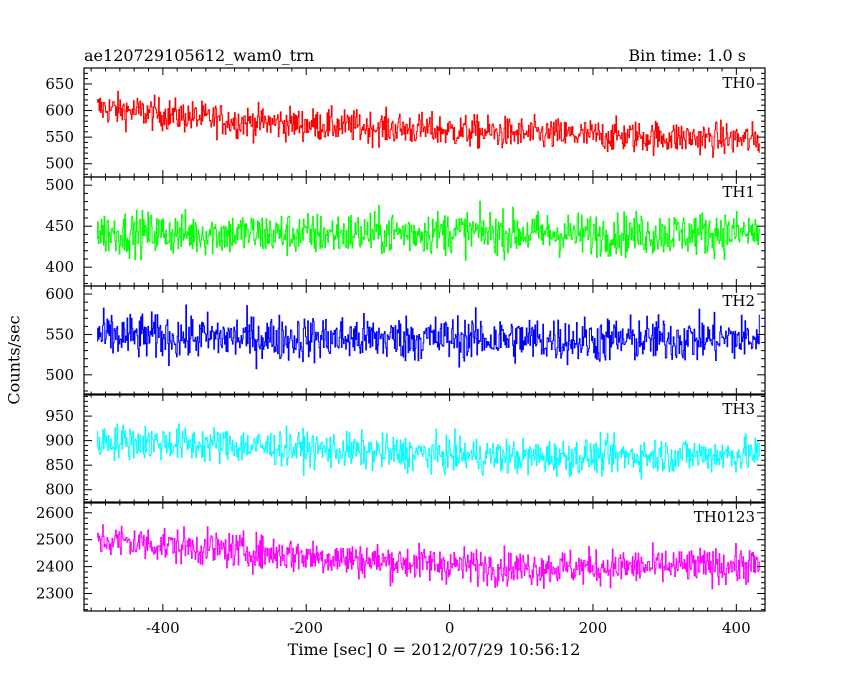  I want to click on x-tick-label: -200, so click(306, 628).